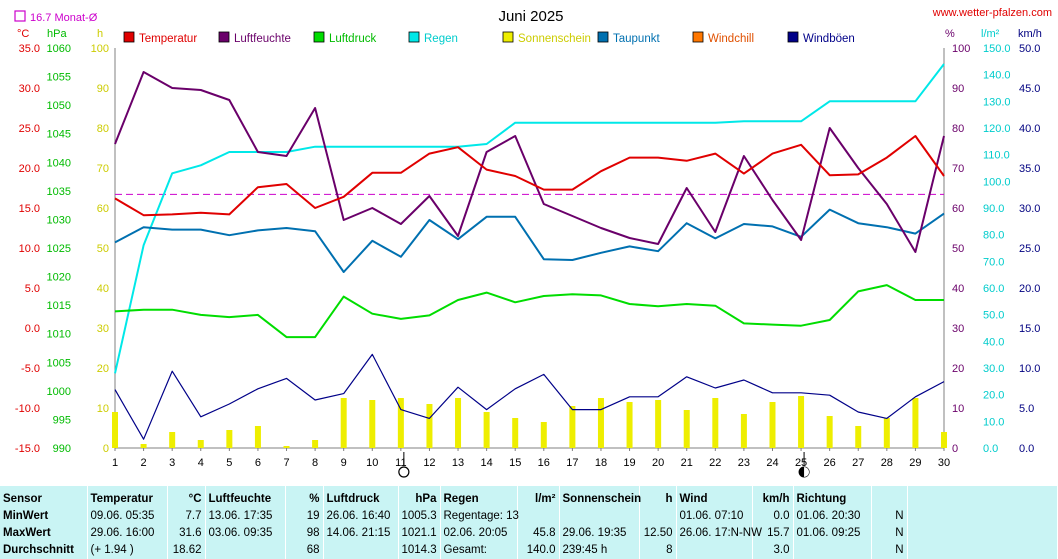 The image size is (1058, 559). What do you see at coordinates (950, 34) in the screenshot?
I see `unit-percent: %` at bounding box center [950, 34].